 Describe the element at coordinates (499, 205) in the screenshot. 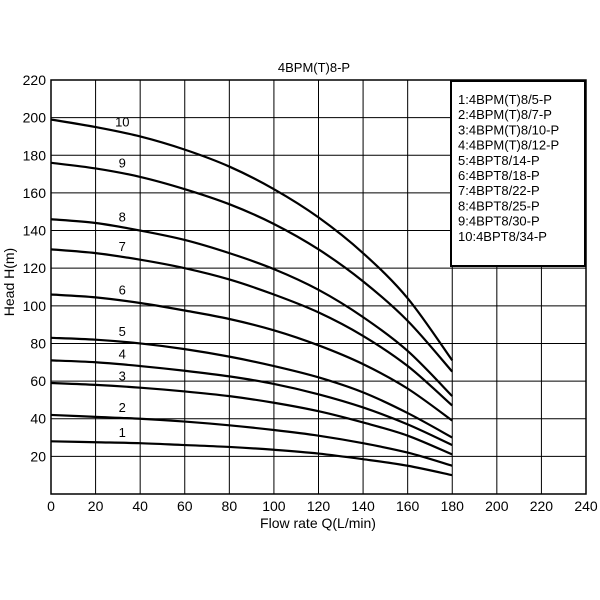

I see `legend-item: 8:4BPT8/25-P` at that location.